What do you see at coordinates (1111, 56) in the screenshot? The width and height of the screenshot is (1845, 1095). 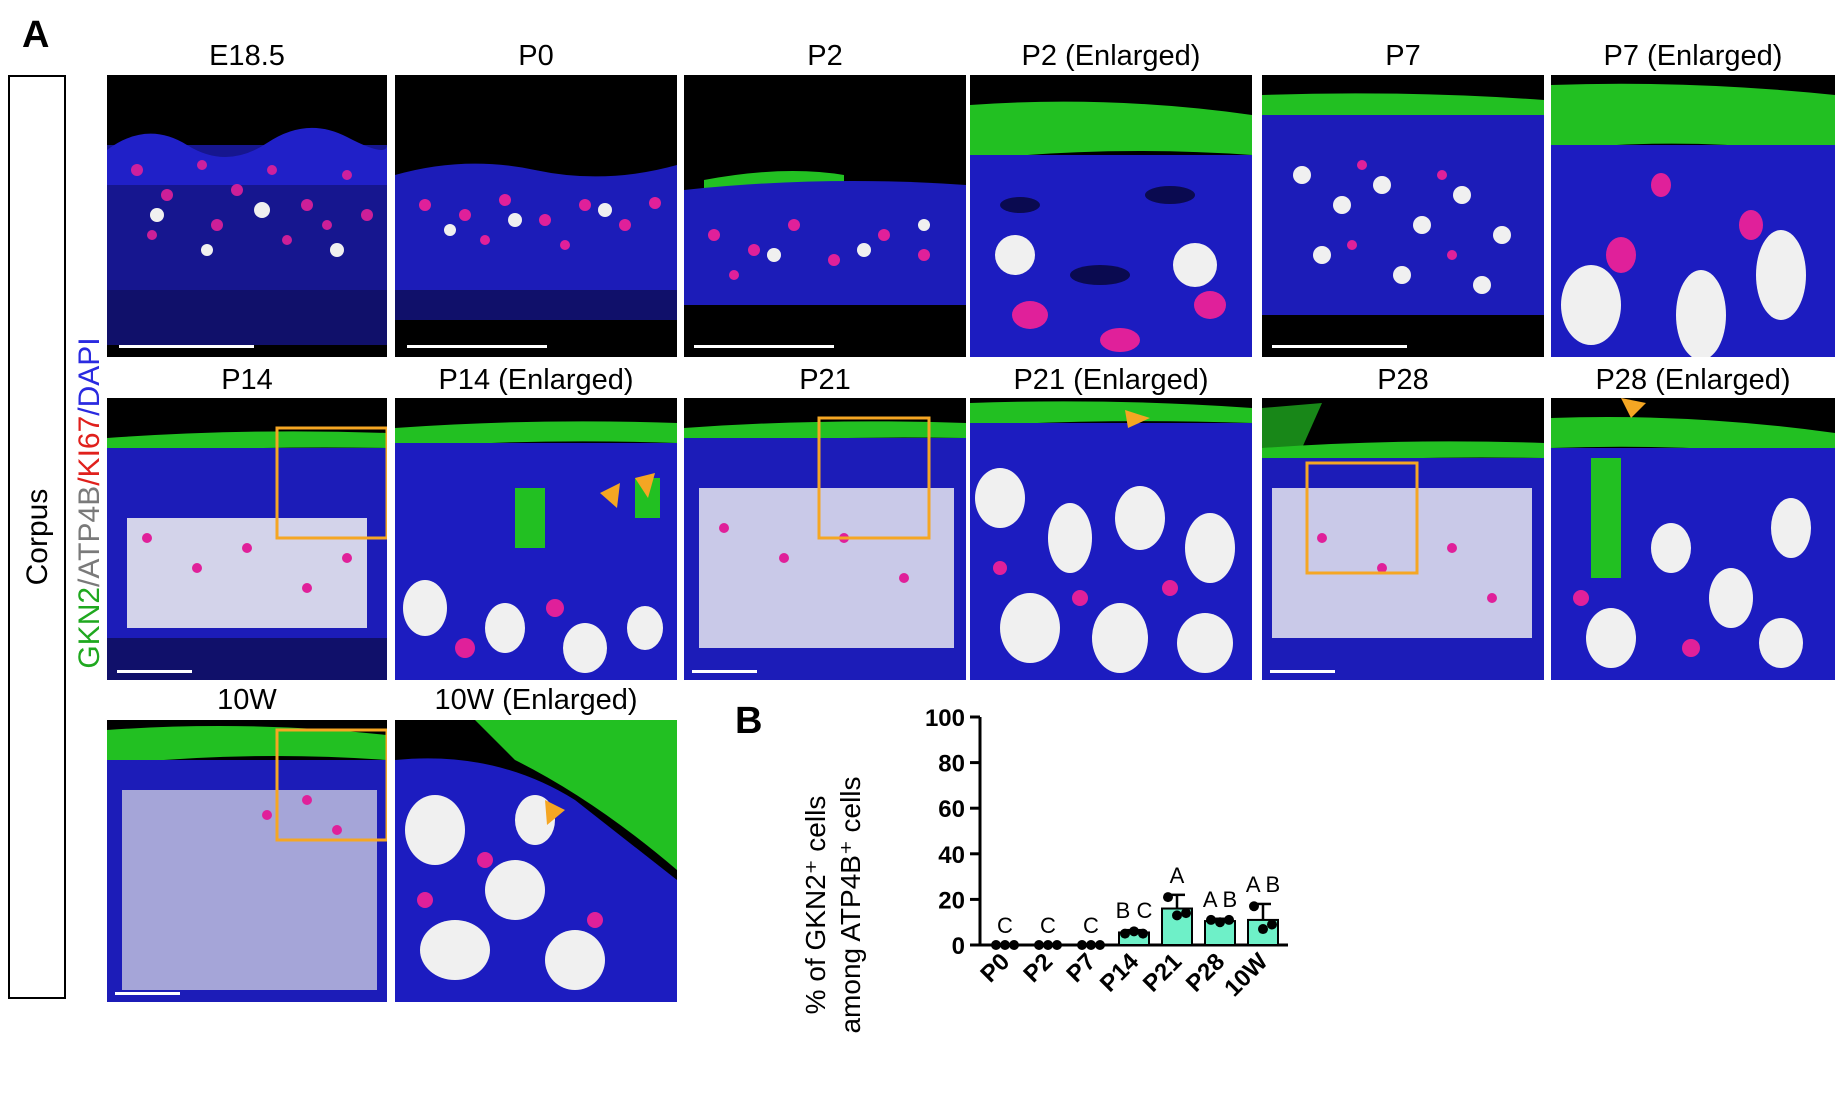 I see `title-p2-enlarged: P2 (Enlarged)` at bounding box center [1111, 56].